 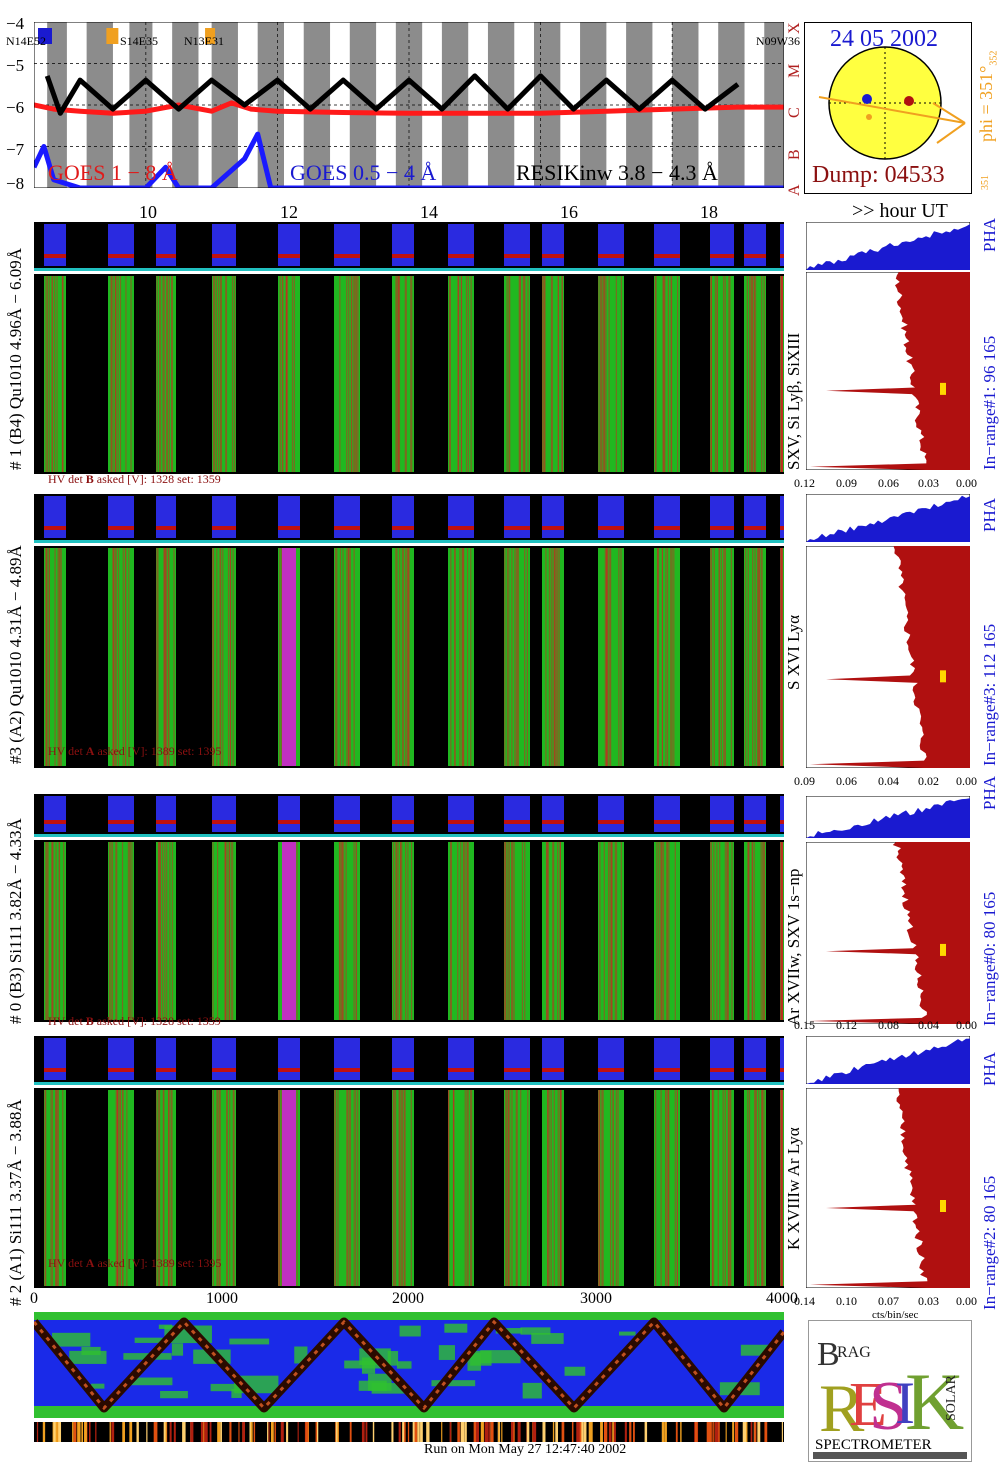 I want to click on hv-text: HV det B asked [V]: 1328 set: 1359, so click(x=134, y=1021).